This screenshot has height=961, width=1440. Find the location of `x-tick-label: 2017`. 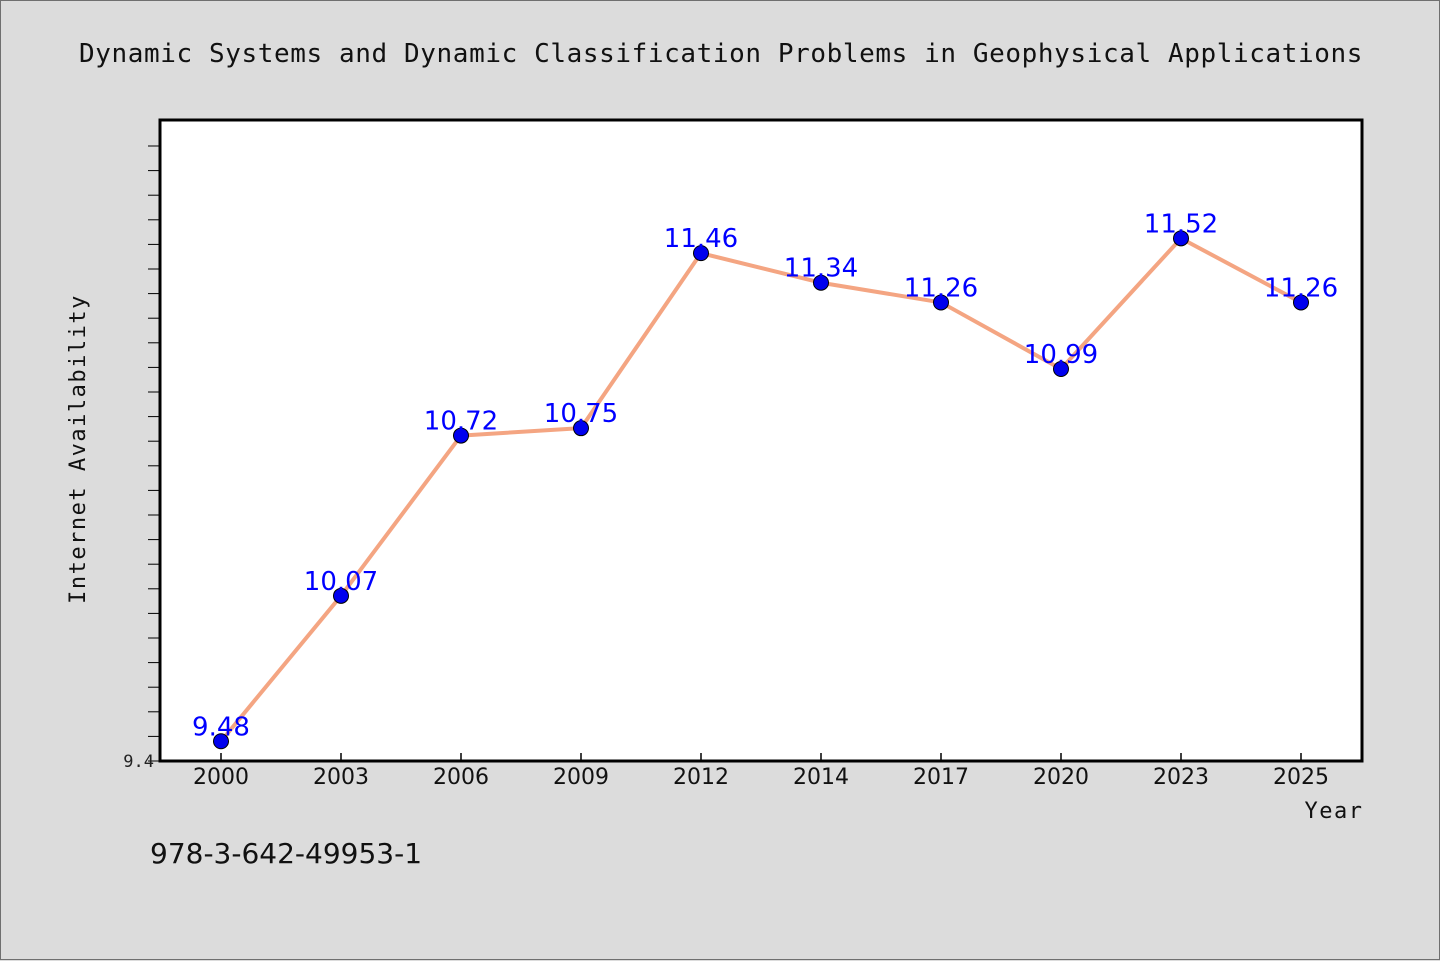

x-tick-label: 2017 is located at coordinates (941, 777).